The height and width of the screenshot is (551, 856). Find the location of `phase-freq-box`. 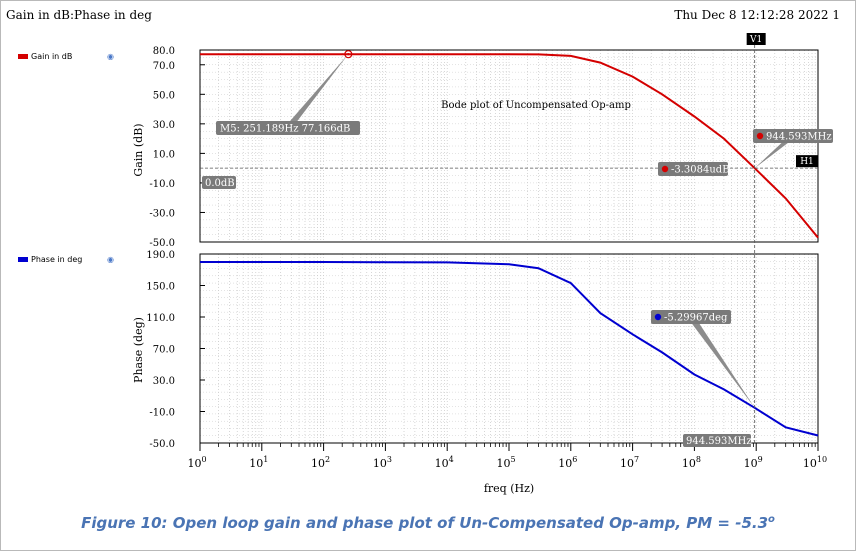

phase-freq-box is located at coordinates (717, 440).